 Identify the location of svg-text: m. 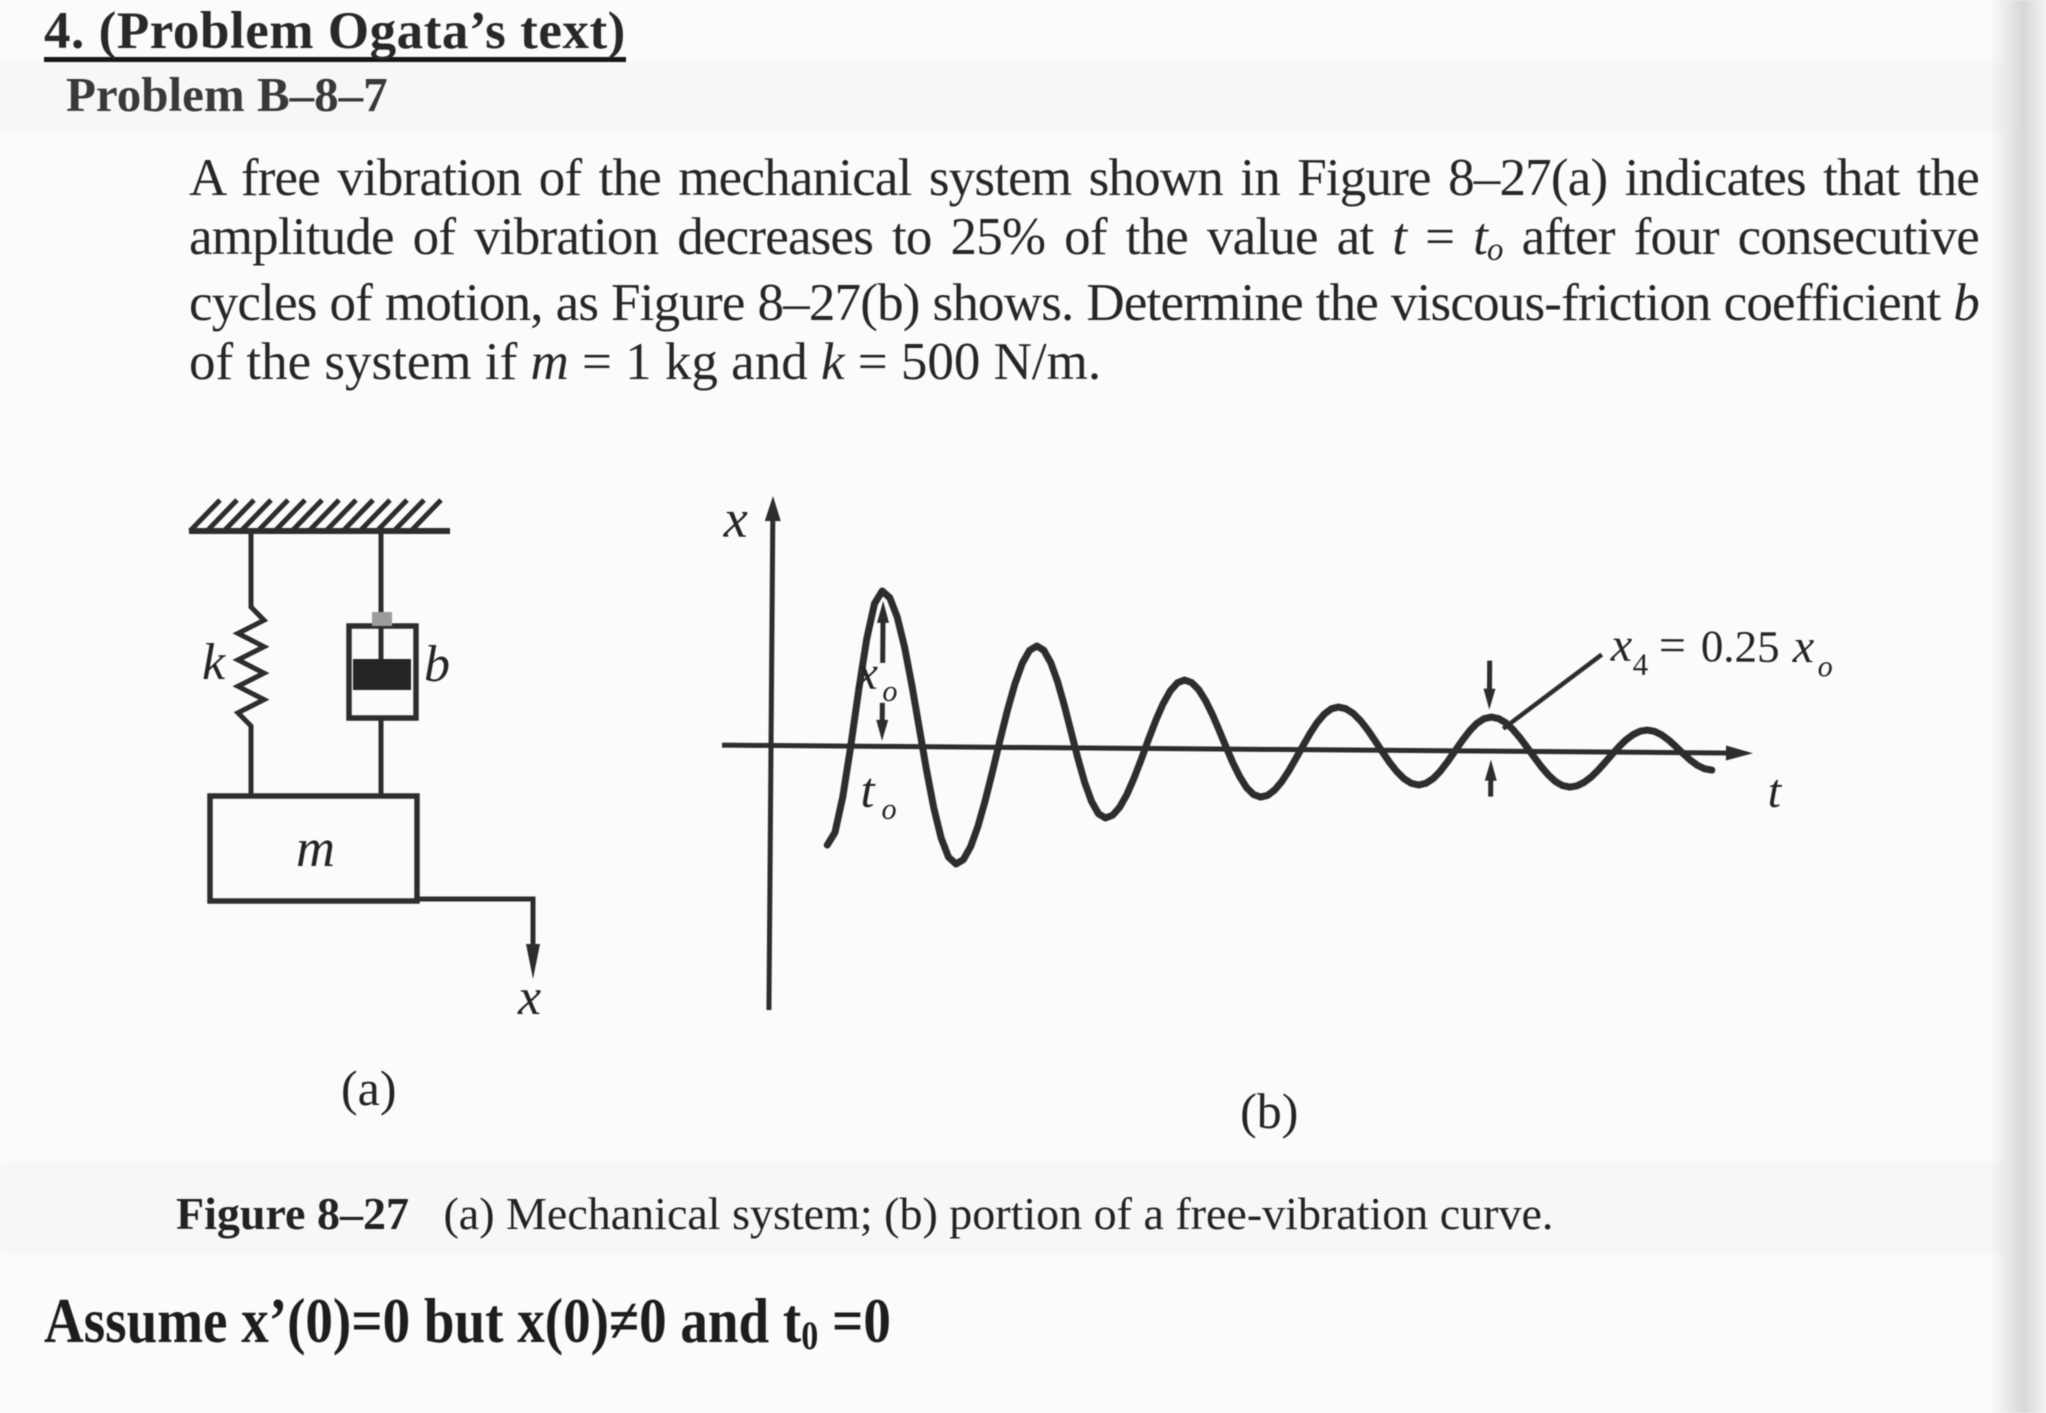
(315, 848).